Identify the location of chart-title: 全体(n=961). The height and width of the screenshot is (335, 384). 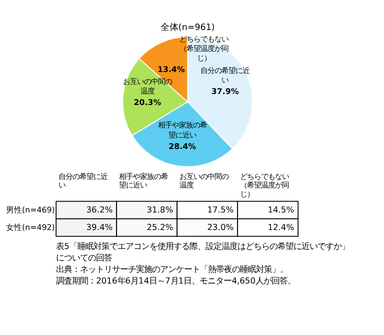
(187, 27).